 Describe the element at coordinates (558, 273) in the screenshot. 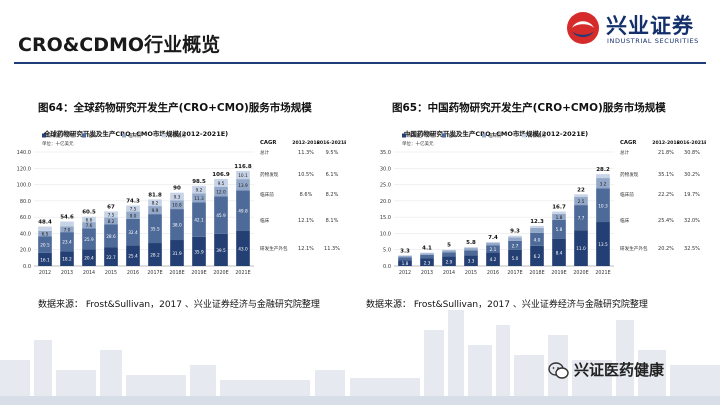

I see `x-tick-label: 2019E` at that location.